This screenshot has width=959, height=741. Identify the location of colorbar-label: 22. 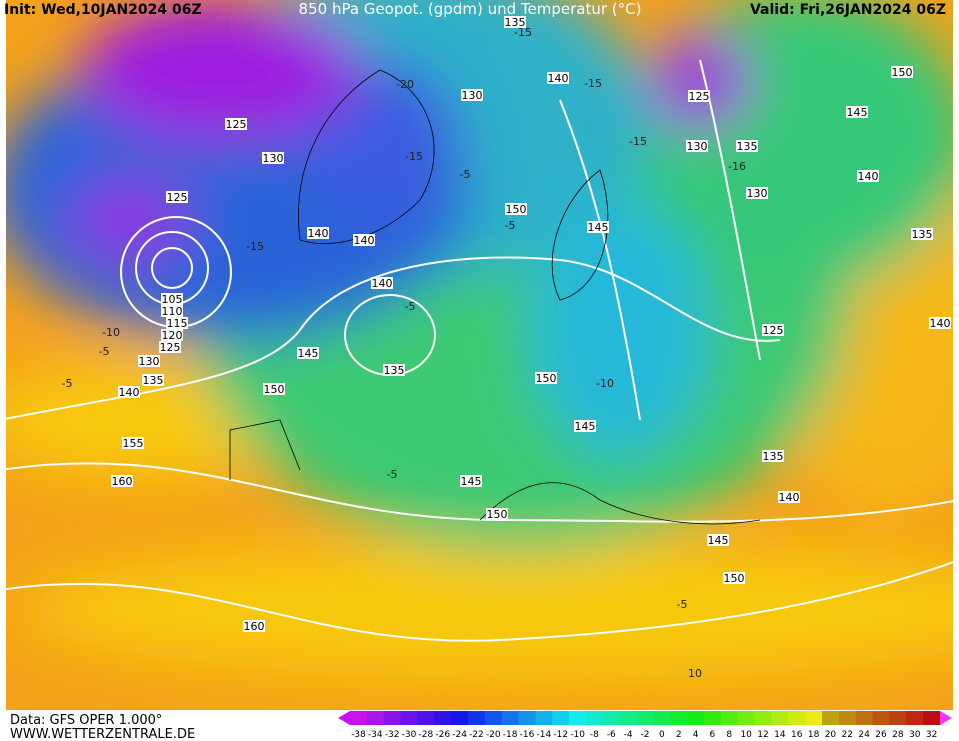
(847, 735).